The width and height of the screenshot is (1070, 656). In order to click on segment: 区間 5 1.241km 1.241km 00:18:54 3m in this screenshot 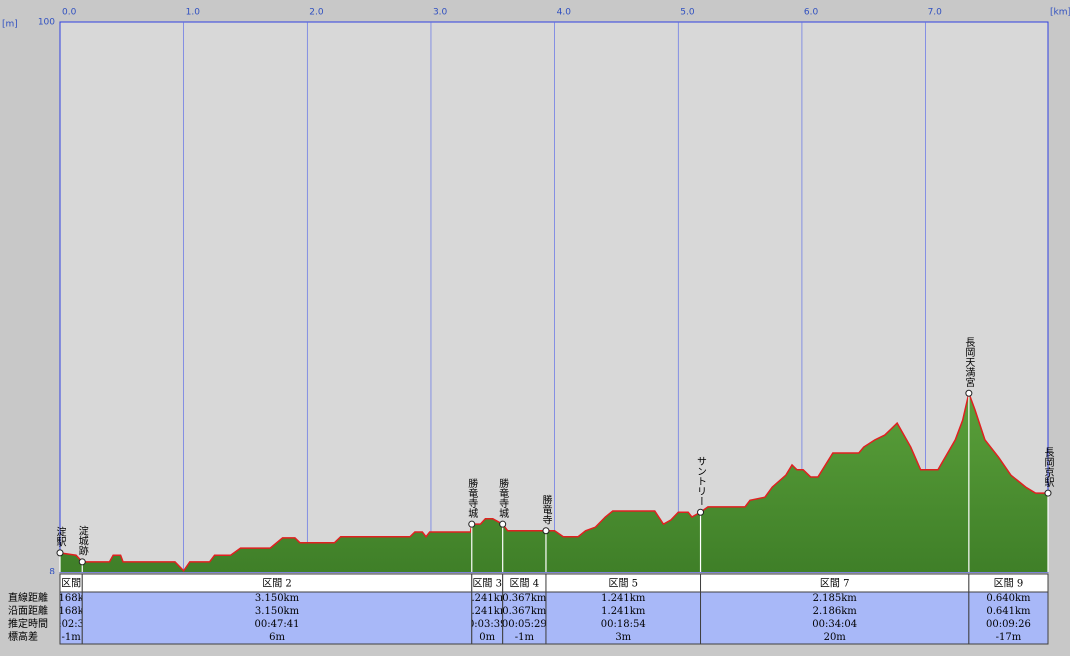, I will do `click(623, 611)`.